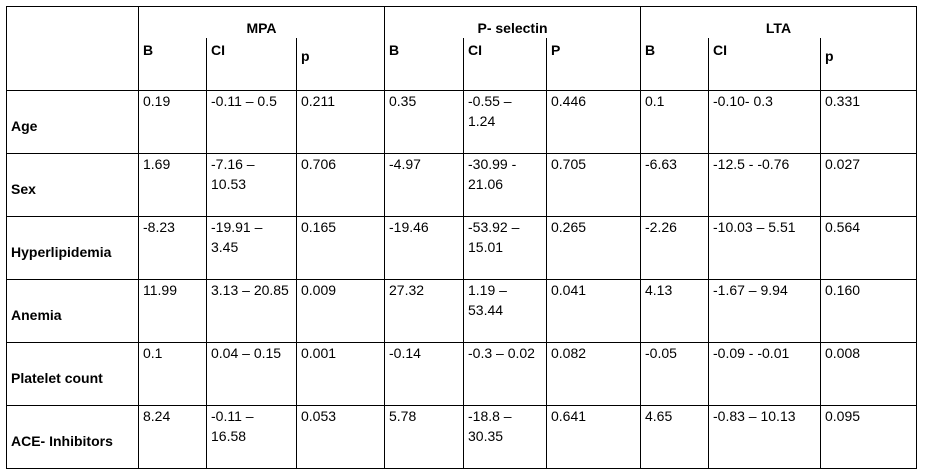 The height and width of the screenshot is (469, 927). I want to click on corner-cell, so click(72, 48).